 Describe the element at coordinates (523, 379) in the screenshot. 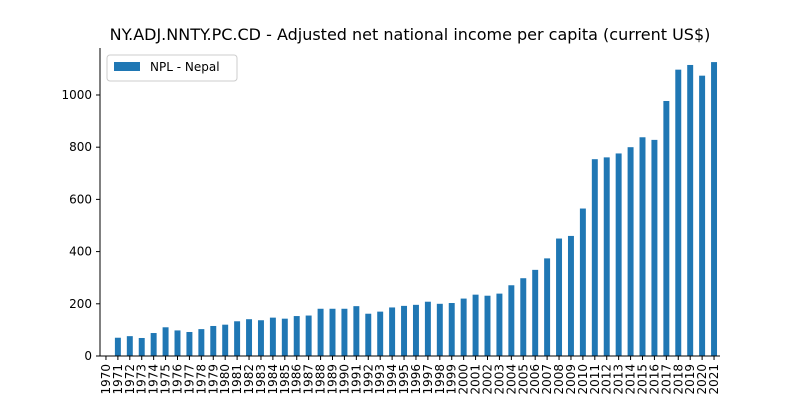

I see `x-tick-label: 2005` at that location.